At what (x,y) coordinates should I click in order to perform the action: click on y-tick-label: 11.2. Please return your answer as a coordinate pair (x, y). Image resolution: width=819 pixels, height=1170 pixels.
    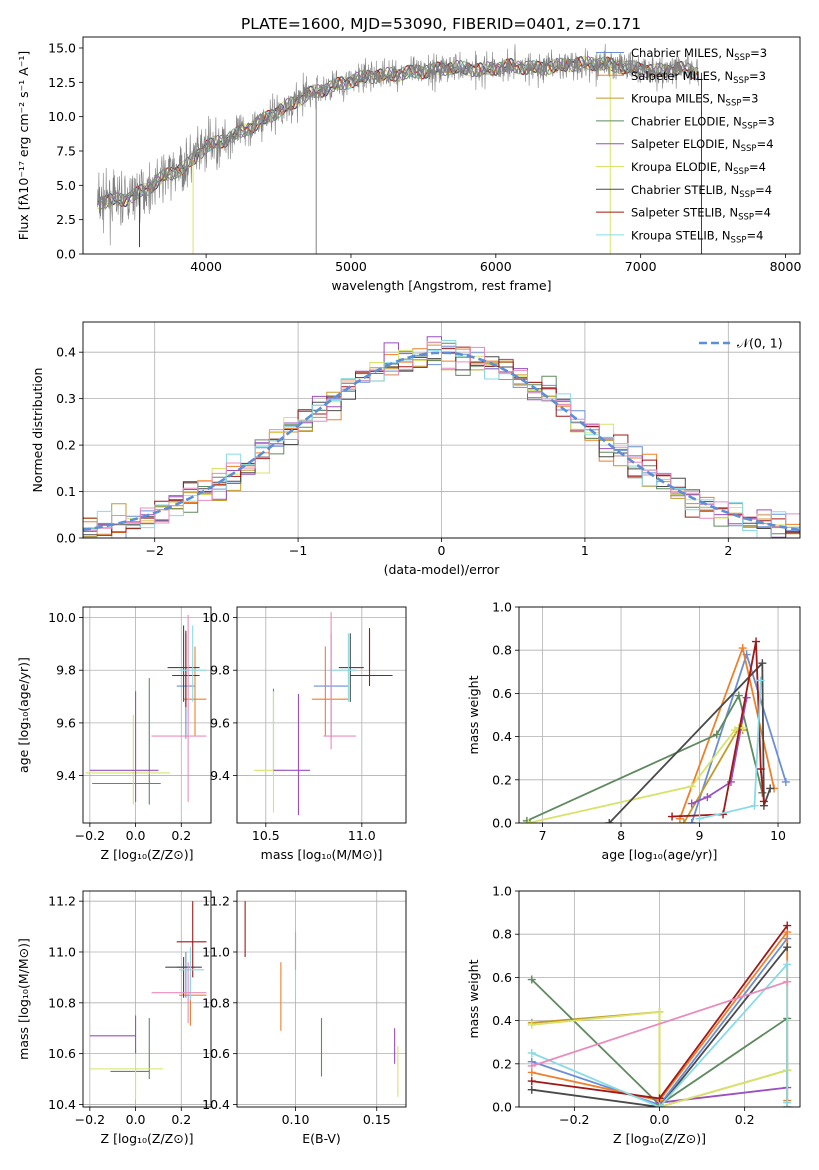
    Looking at the image, I should click on (216, 901).